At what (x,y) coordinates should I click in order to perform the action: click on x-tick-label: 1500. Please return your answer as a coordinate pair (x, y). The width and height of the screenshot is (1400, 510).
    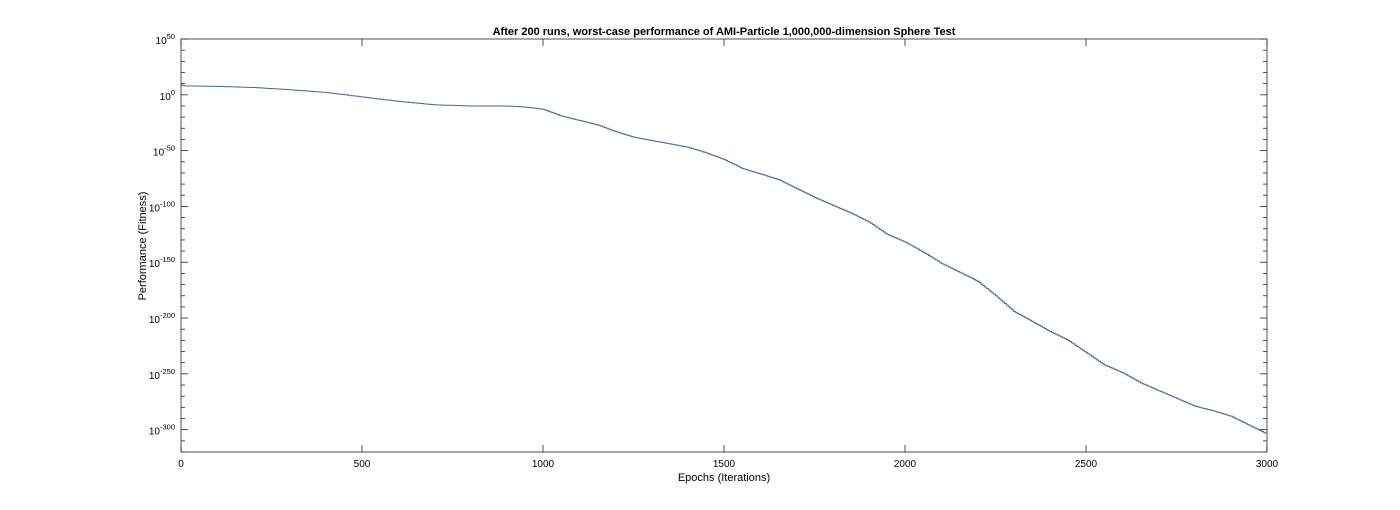
    Looking at the image, I should click on (724, 464).